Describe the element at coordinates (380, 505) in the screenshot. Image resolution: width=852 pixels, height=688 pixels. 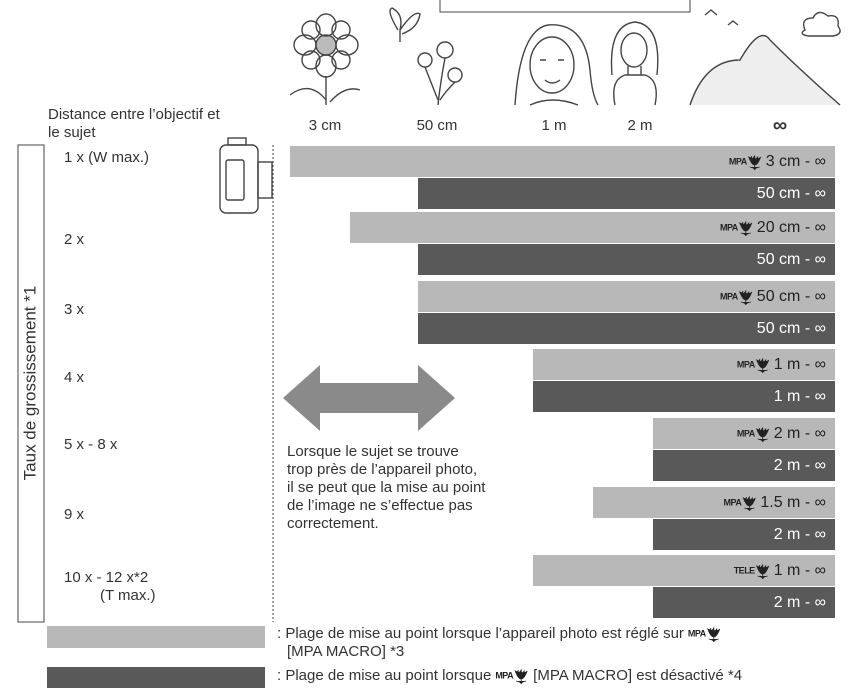
I see `note-line: de l’image ne s’effectue pas` at that location.